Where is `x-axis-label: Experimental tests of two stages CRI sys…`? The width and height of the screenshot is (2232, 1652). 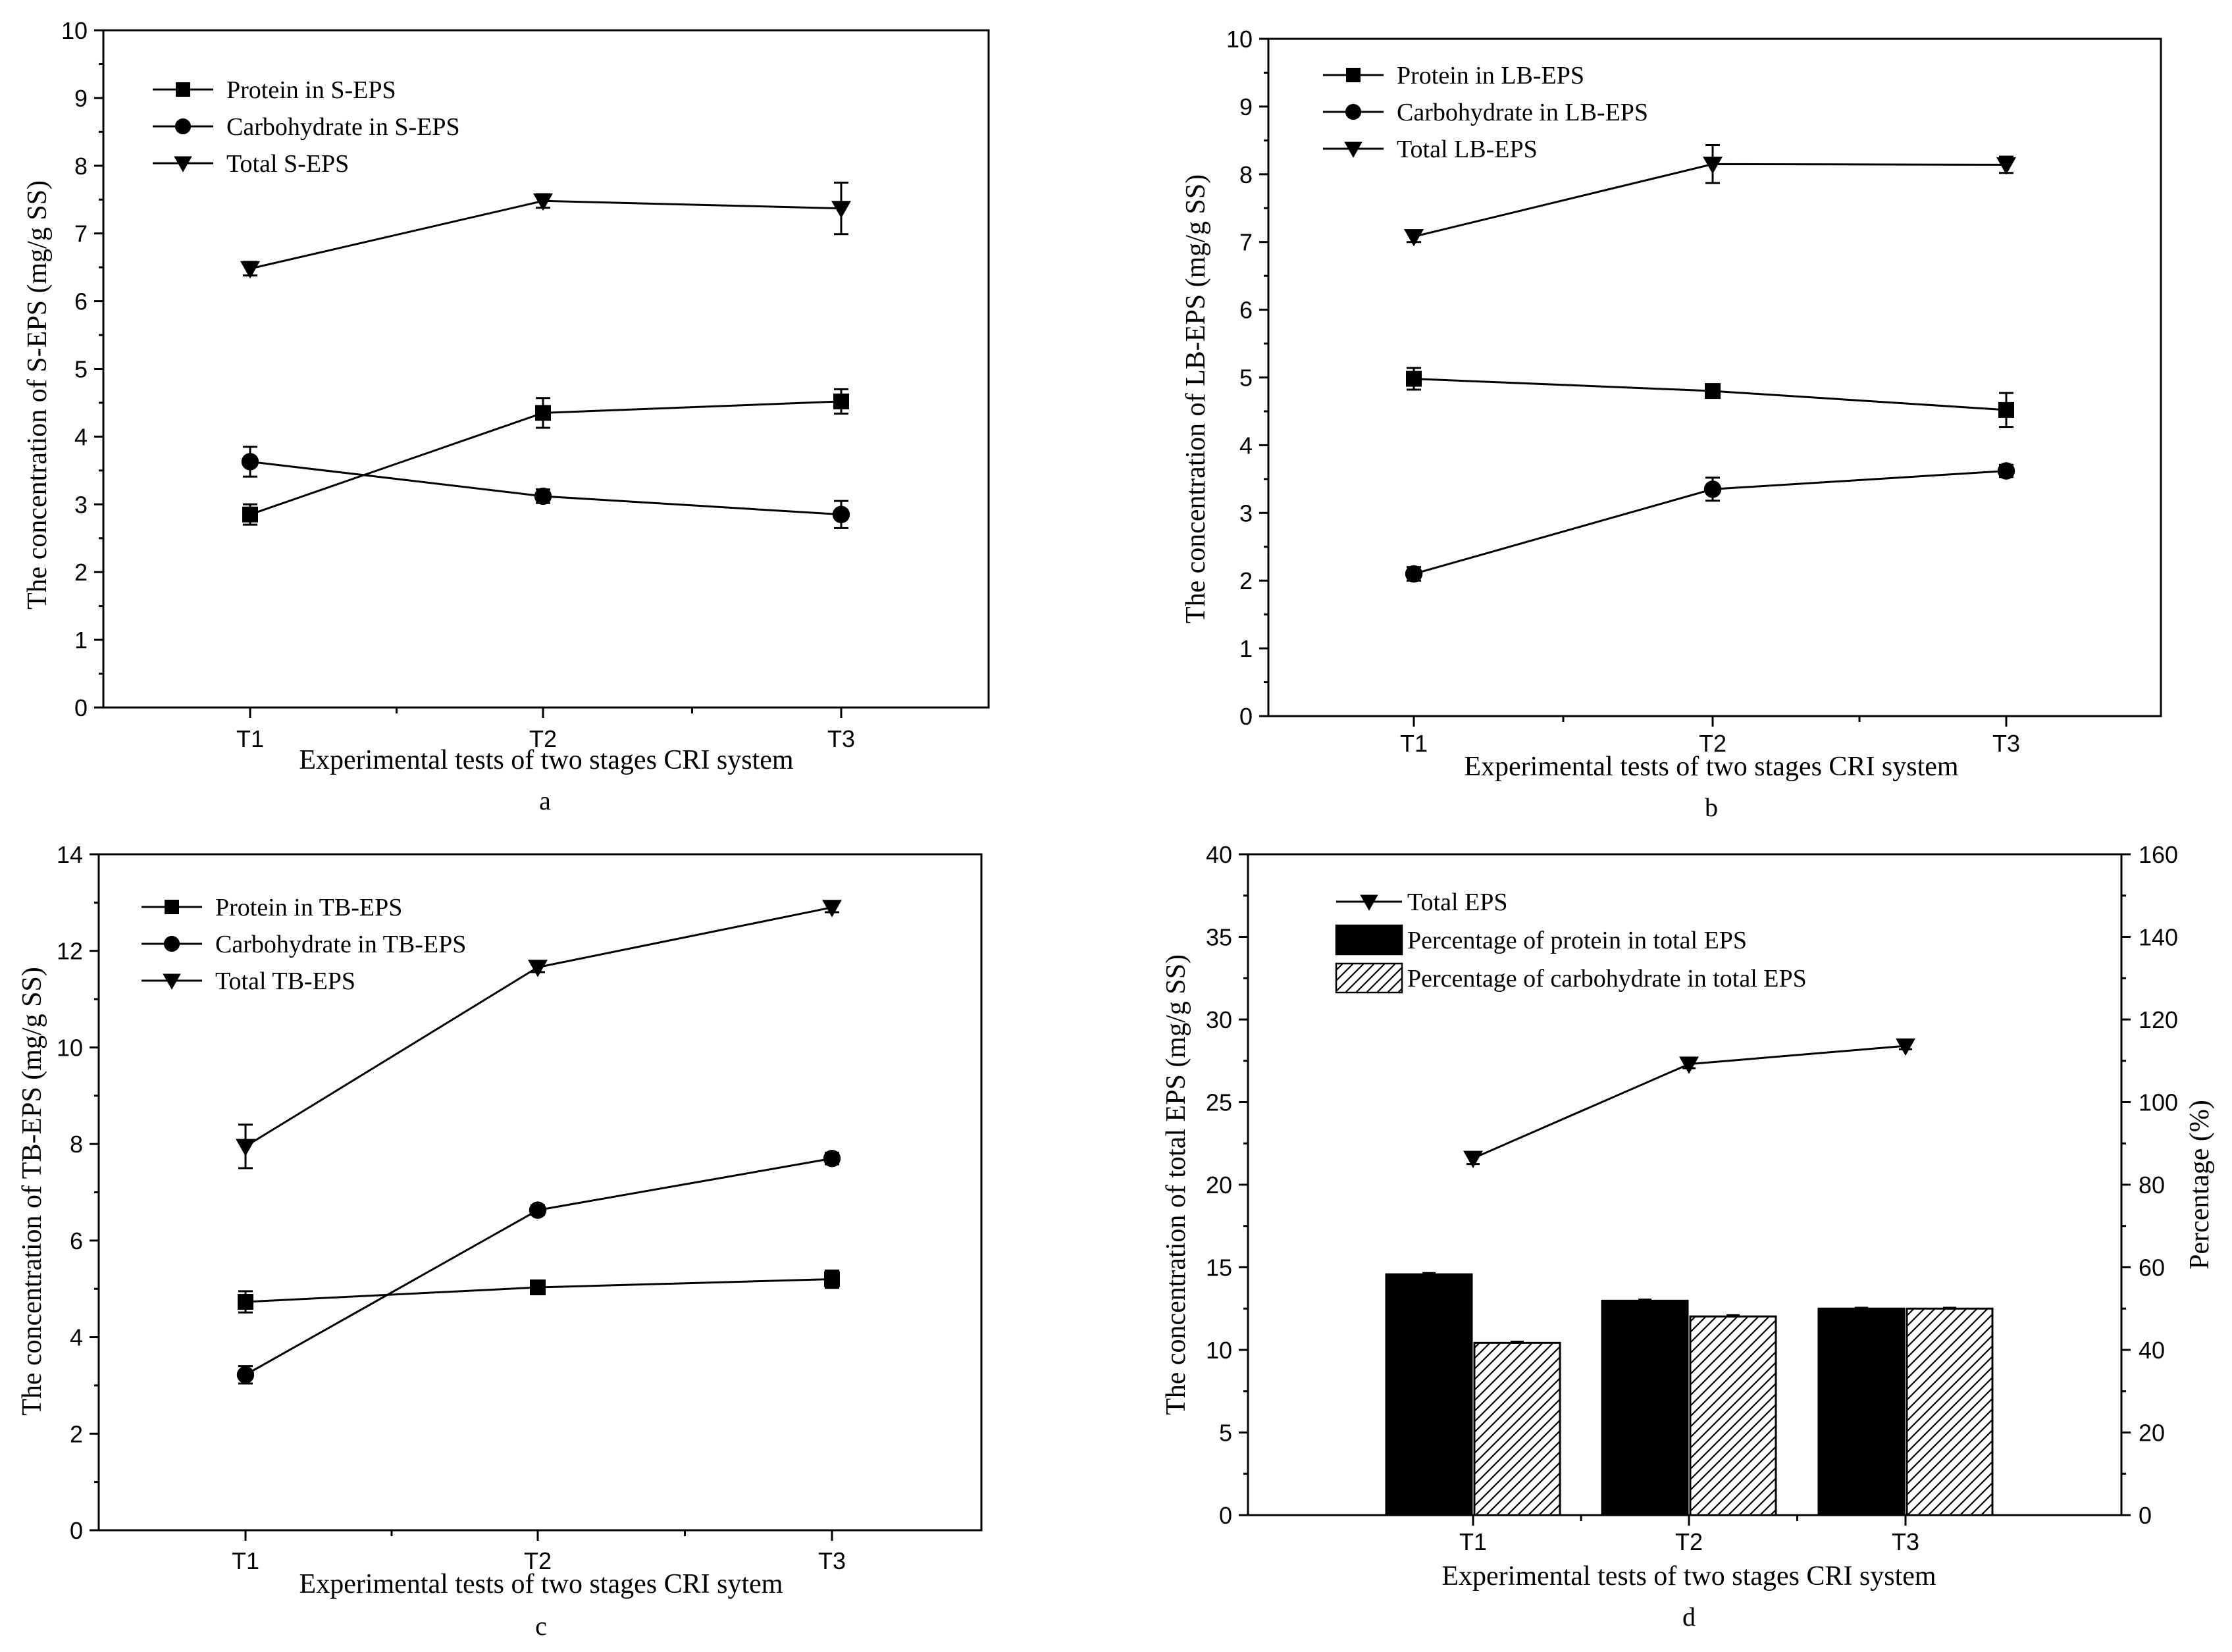
x-axis-label: Experimental tests of two stages CRI sys… is located at coordinates (1711, 767).